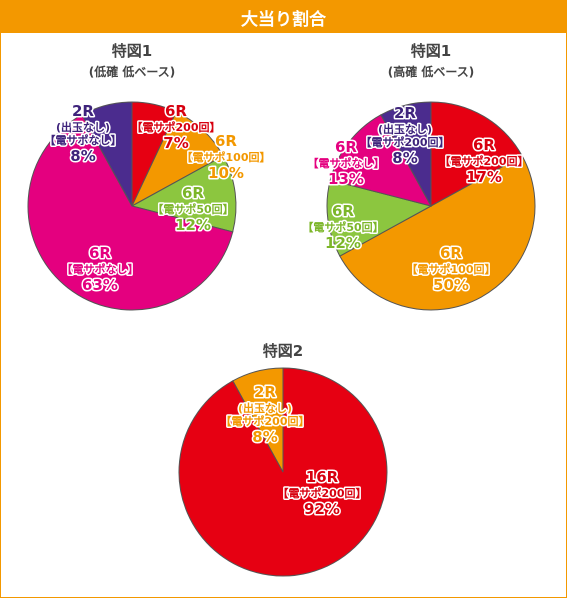  Describe the element at coordinates (431, 71) in the screenshot. I see `chart-subtitle: (高確 低ベース)` at that location.